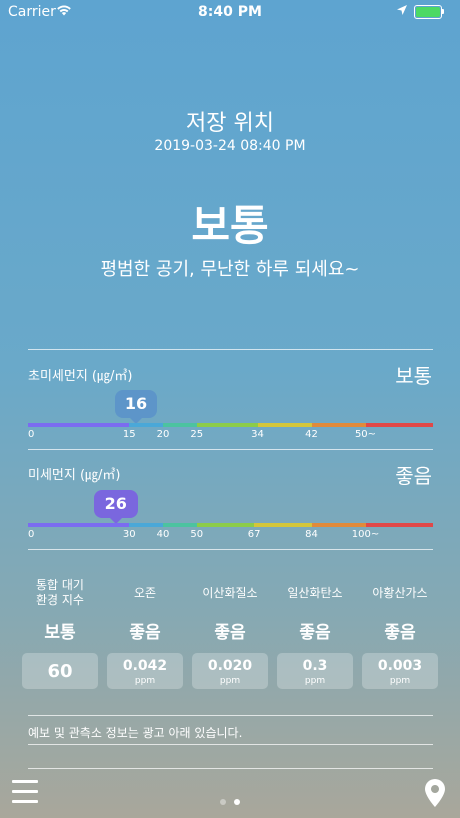  Describe the element at coordinates (254, 534) in the screenshot. I see `pm10-tick-label: 67` at that location.